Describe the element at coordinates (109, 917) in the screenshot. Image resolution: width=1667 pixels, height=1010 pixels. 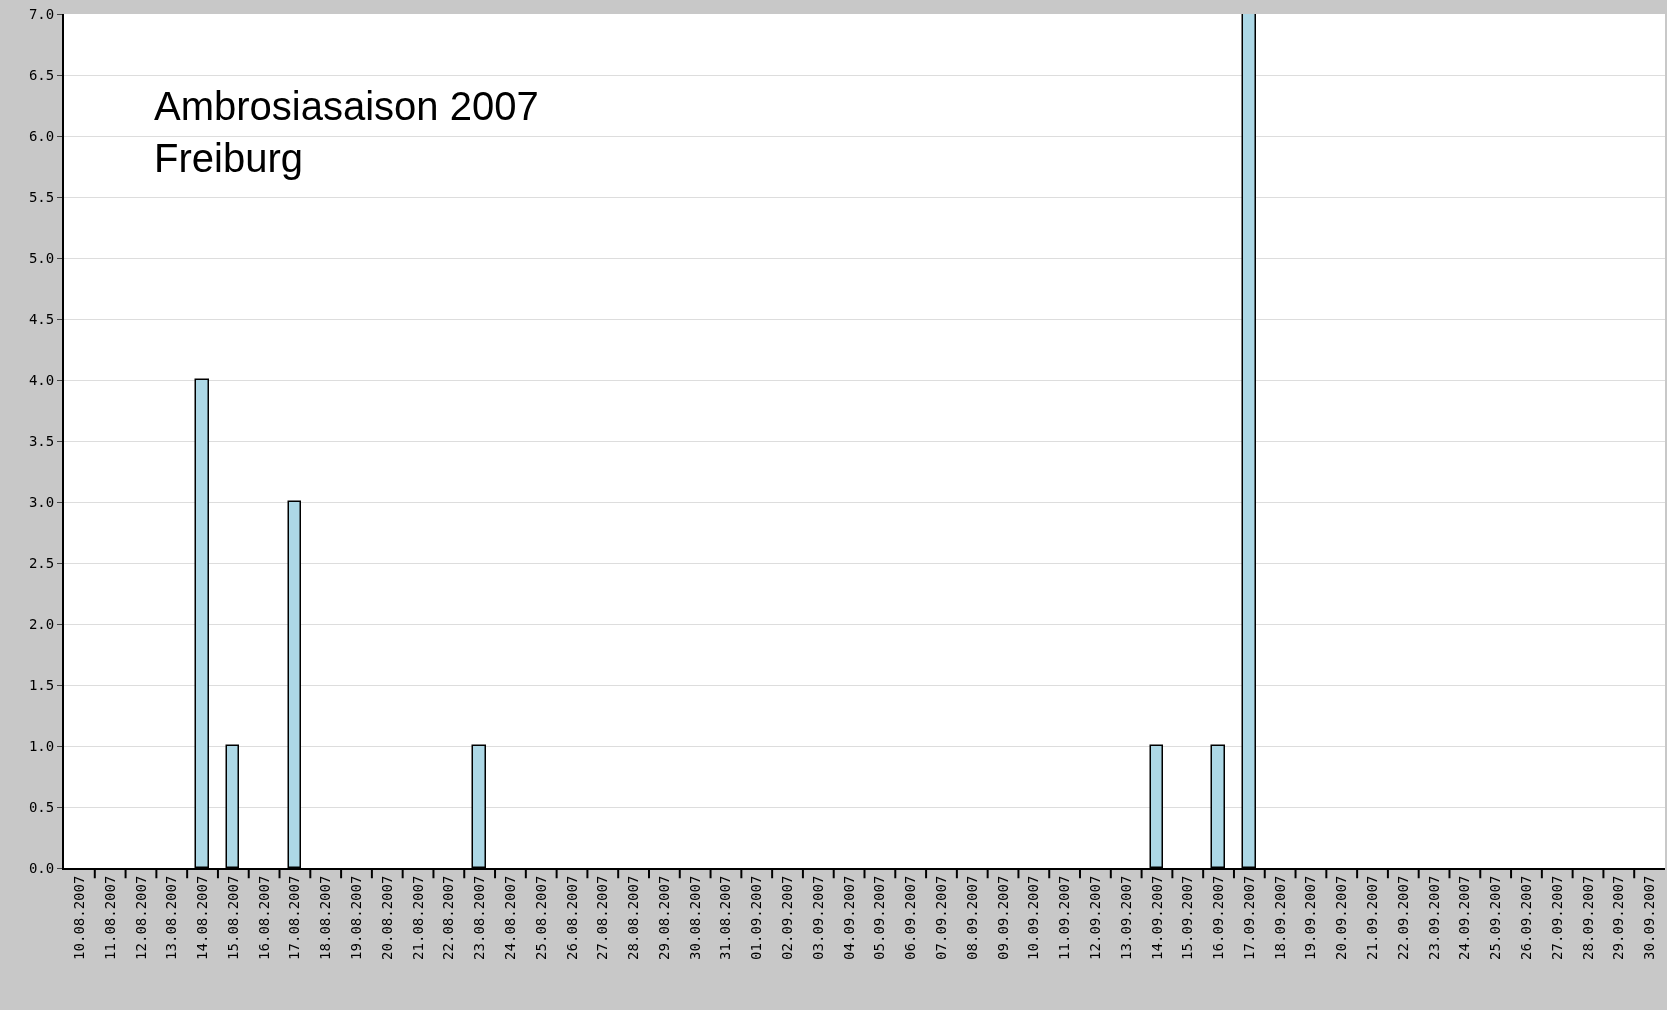
I see `x-tick-label: 11.08.2007` at that location.